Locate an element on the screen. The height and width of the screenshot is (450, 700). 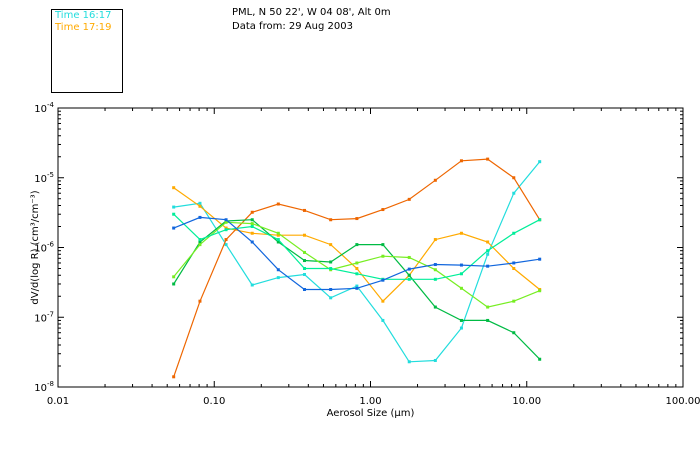
site-header: PML, N 50 22', W 04 08', Alt 0m is located at coordinates (311, 12).